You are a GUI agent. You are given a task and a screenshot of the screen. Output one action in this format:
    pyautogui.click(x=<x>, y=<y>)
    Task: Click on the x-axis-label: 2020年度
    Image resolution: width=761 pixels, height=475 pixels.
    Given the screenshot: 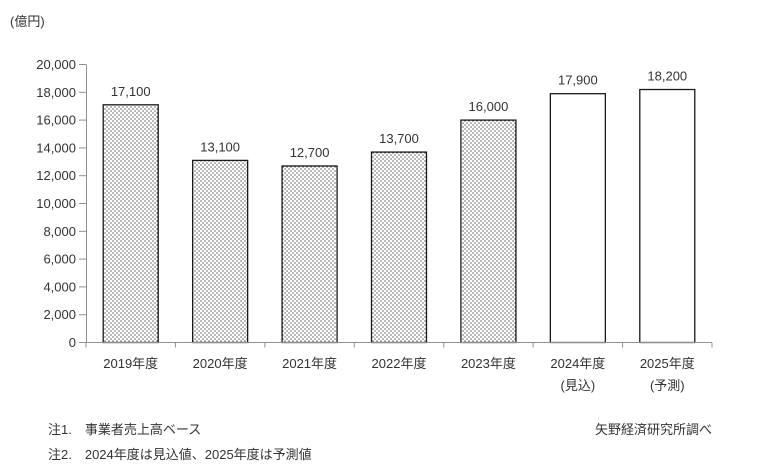 What is the action you would take?
    pyautogui.click(x=220, y=363)
    